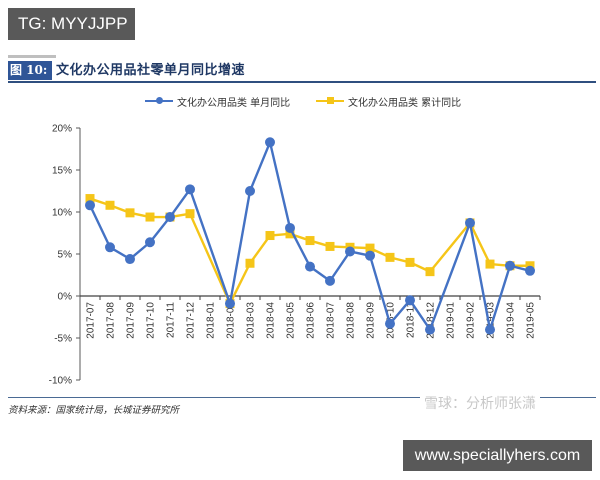 Image resolution: width=600 pixels, height=480 pixels. I want to click on x-tick-label: 2017-10, so click(151, 320).